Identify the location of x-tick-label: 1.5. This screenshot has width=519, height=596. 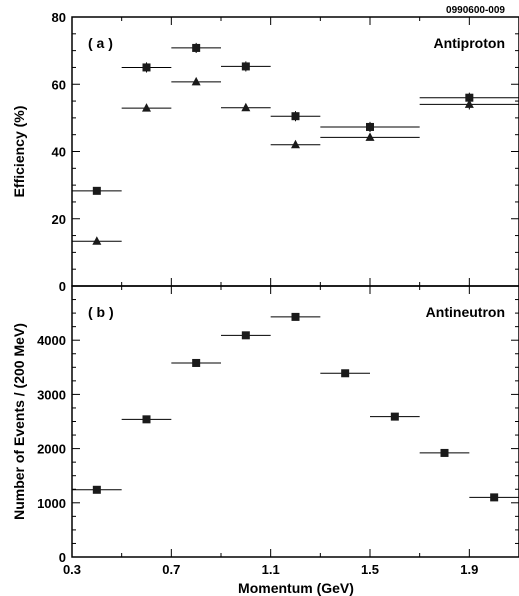
(370, 569).